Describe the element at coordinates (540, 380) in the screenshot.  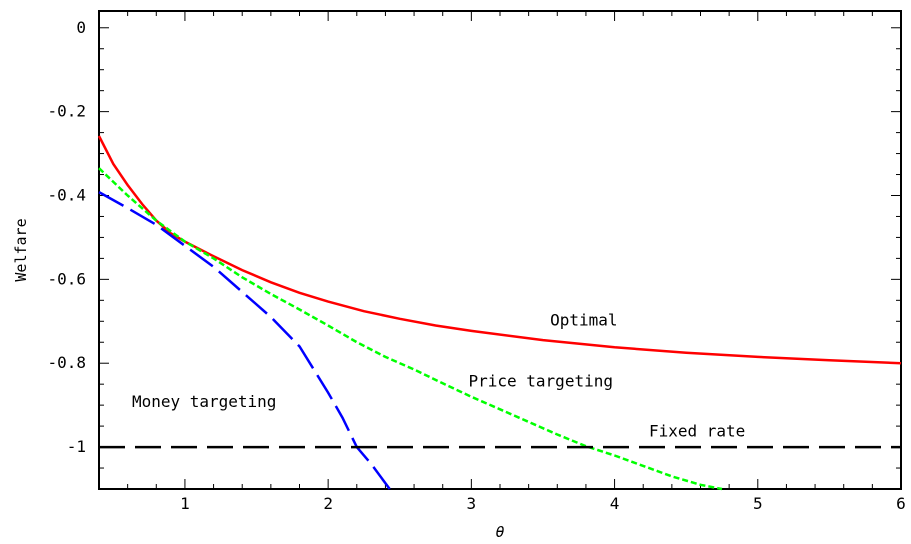
I see `annotation-label: Price targeting` at that location.